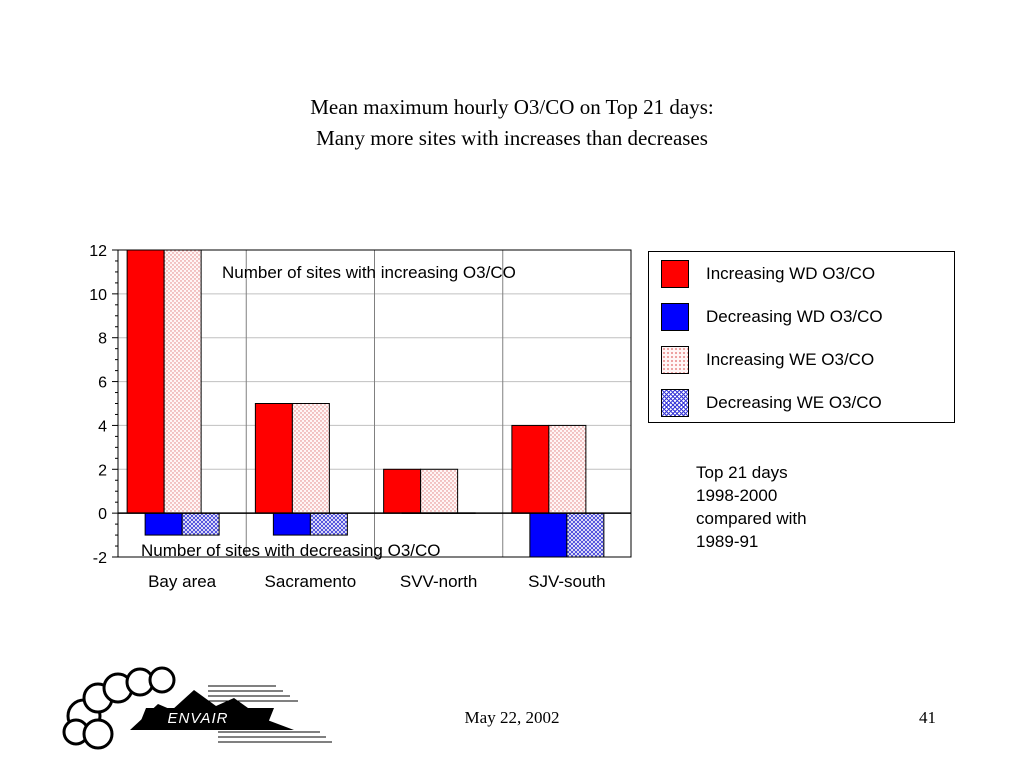 The width and height of the screenshot is (1024, 768). I want to click on envair-logo: ENVAIR, so click(197, 708).